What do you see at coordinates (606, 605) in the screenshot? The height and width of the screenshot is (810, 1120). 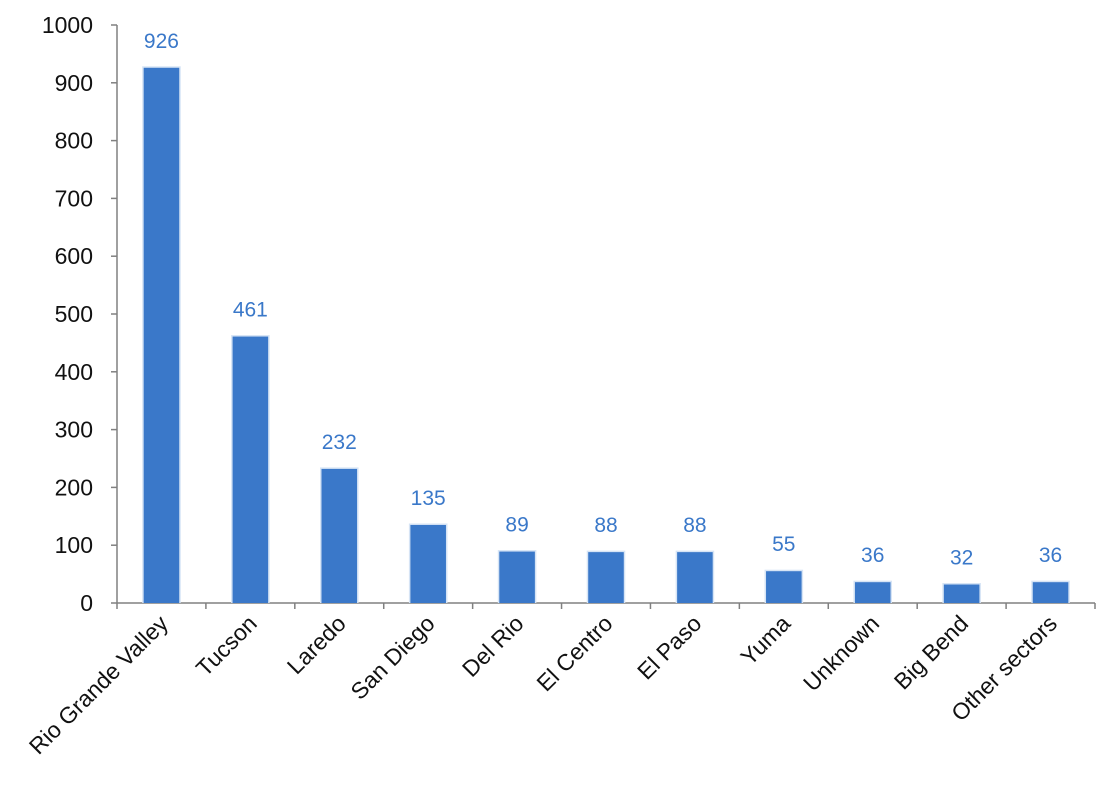 I see `x-axis` at bounding box center [606, 605].